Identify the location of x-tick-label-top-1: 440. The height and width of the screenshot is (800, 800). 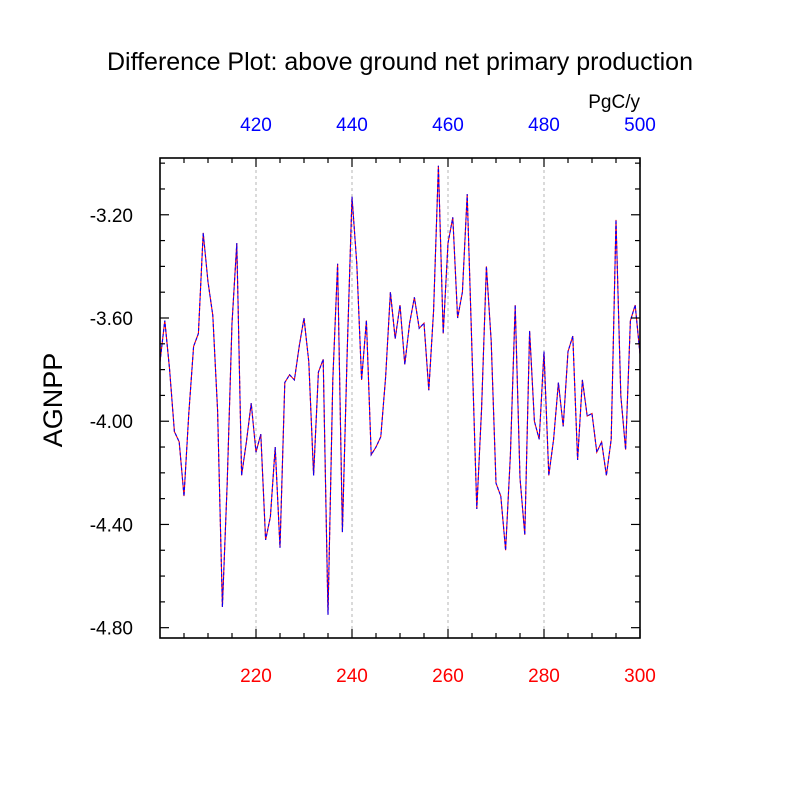
(352, 125).